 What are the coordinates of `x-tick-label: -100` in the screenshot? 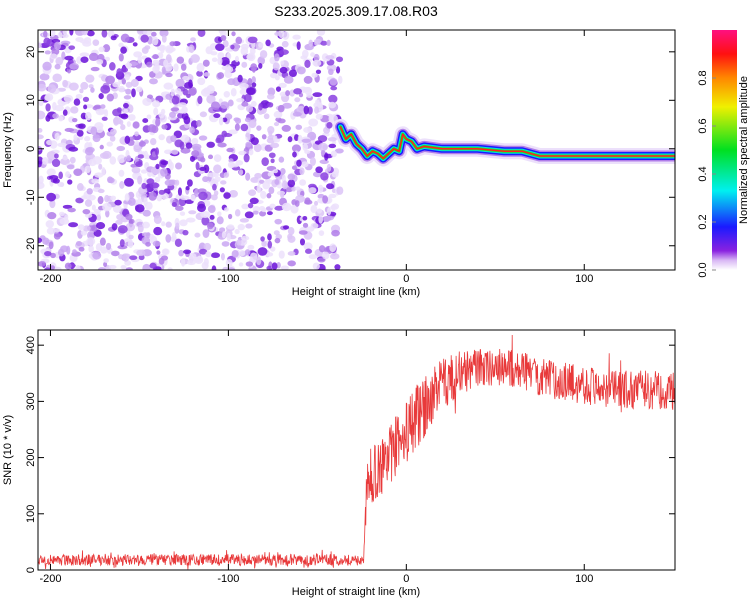 It's located at (228, 279).